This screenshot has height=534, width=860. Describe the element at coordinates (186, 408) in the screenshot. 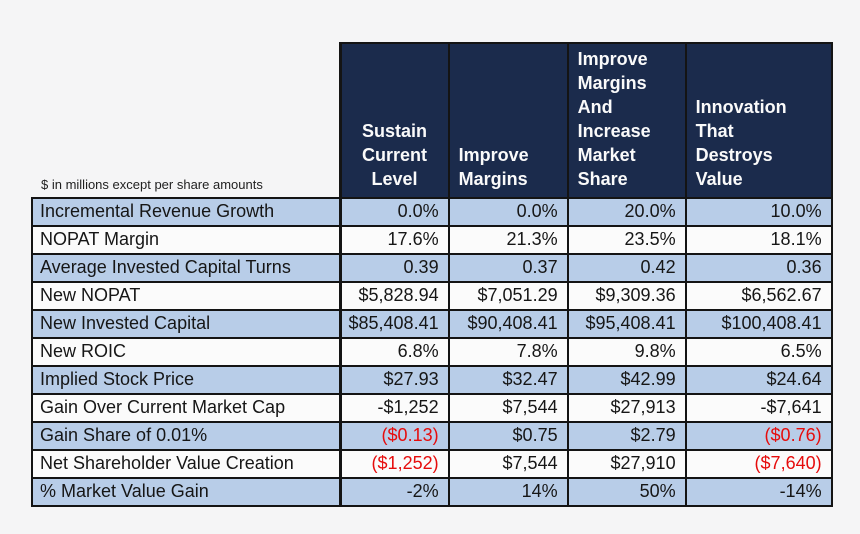

I see `row-label: Gain Over Current Market Cap` at that location.